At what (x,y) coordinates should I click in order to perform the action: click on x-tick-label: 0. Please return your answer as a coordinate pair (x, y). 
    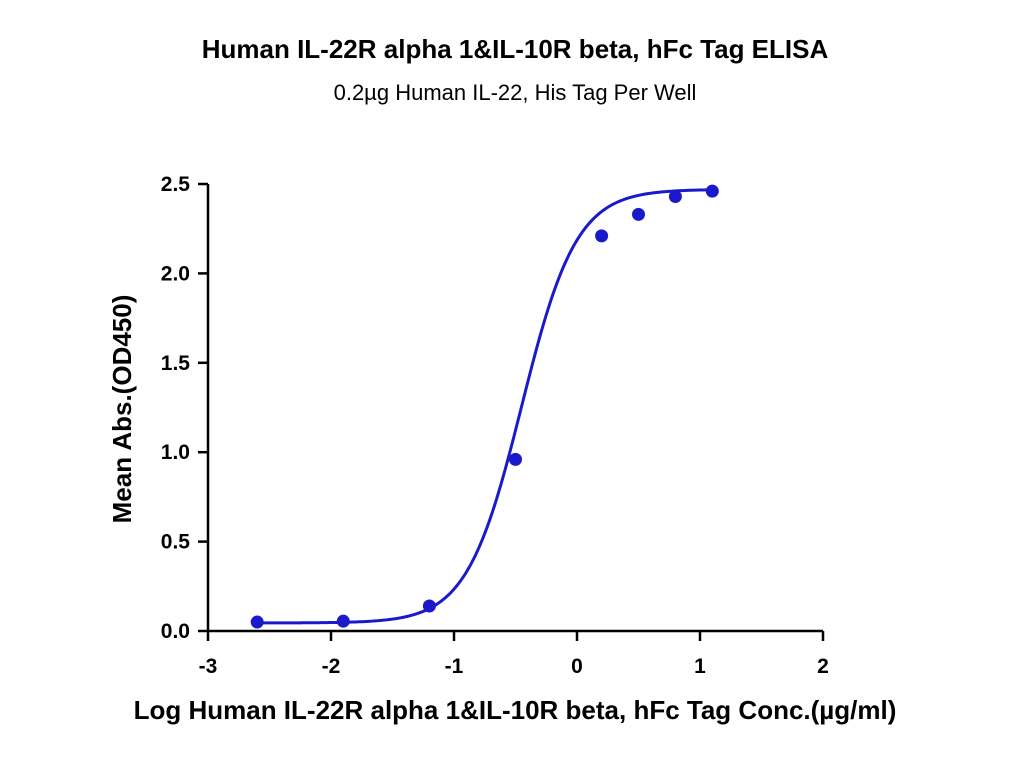
    Looking at the image, I should click on (577, 666).